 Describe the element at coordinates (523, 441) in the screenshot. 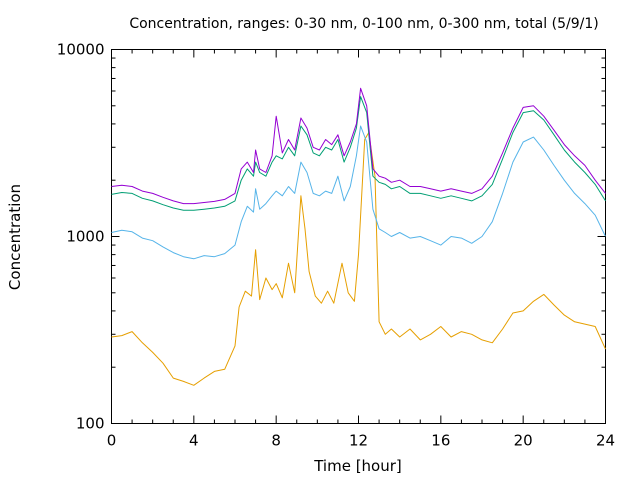

I see `x-tick-label: 20` at that location.